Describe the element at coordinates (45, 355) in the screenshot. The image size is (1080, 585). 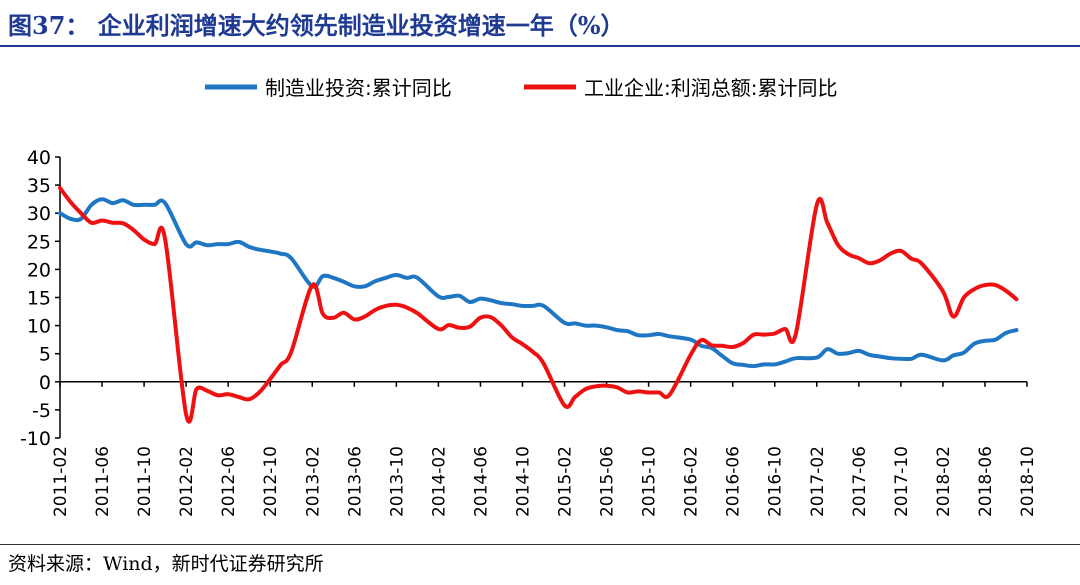
I see `y-tick-label: 5` at that location.